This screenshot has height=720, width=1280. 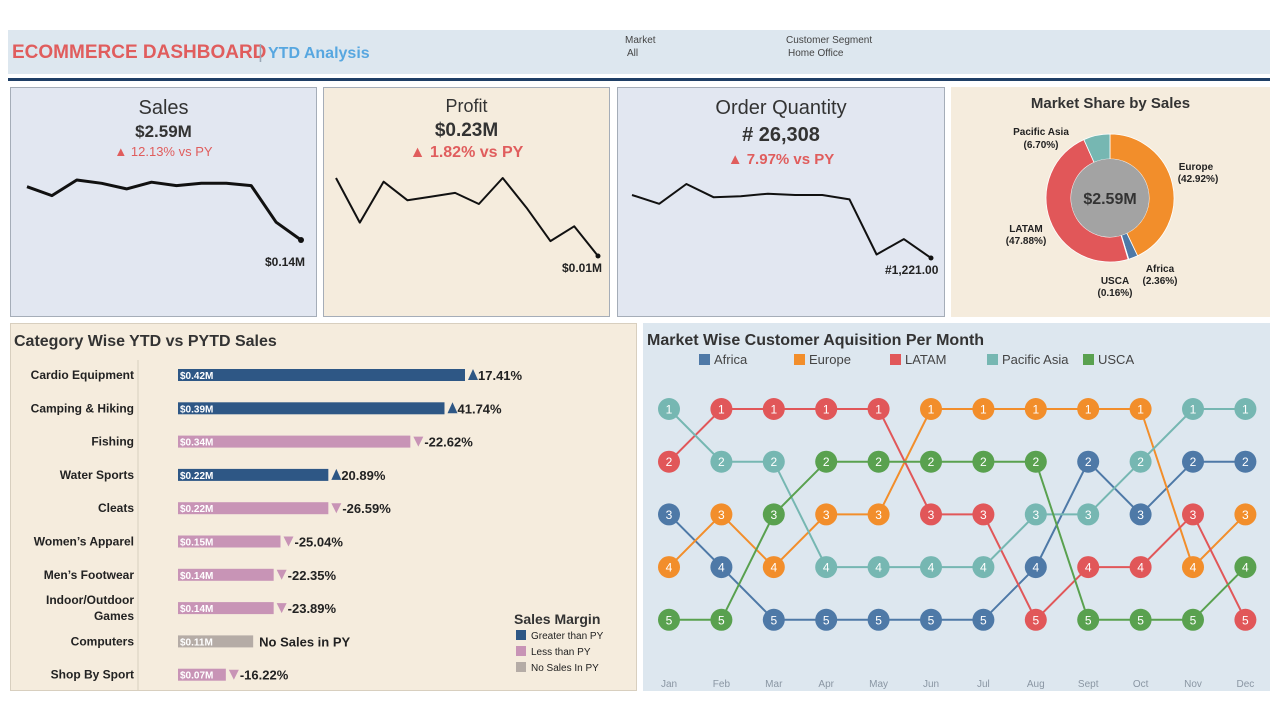 What do you see at coordinates (1108, 359) in the screenshot?
I see `legend-item-usca: USCA` at bounding box center [1108, 359].